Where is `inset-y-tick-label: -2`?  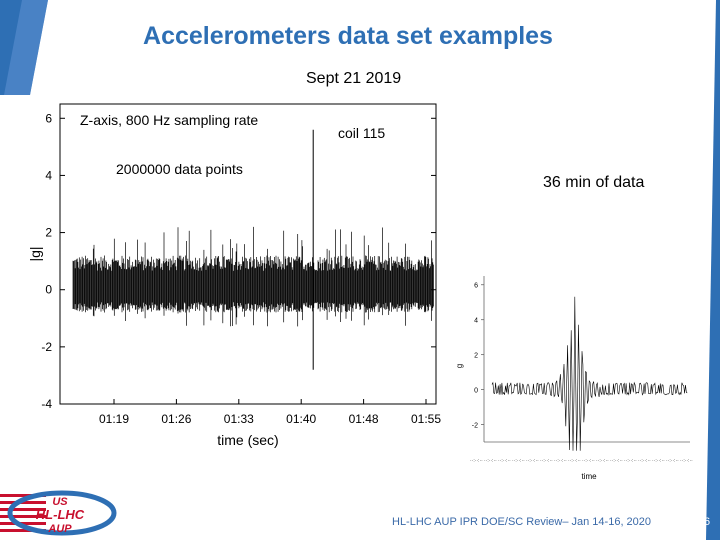
inset-y-tick-label: -2 is located at coordinates (475, 426).